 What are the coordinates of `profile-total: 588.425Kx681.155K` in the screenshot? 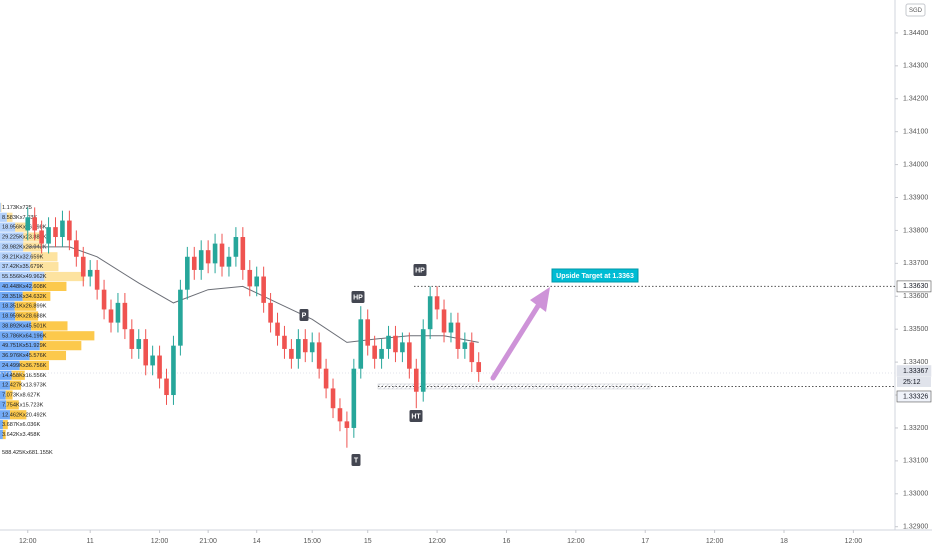 It's located at (27, 453).